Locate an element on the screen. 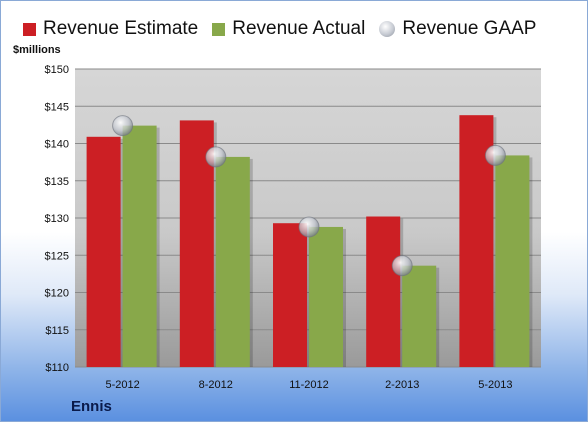  y-tick-label: $135 is located at coordinates (57, 182).